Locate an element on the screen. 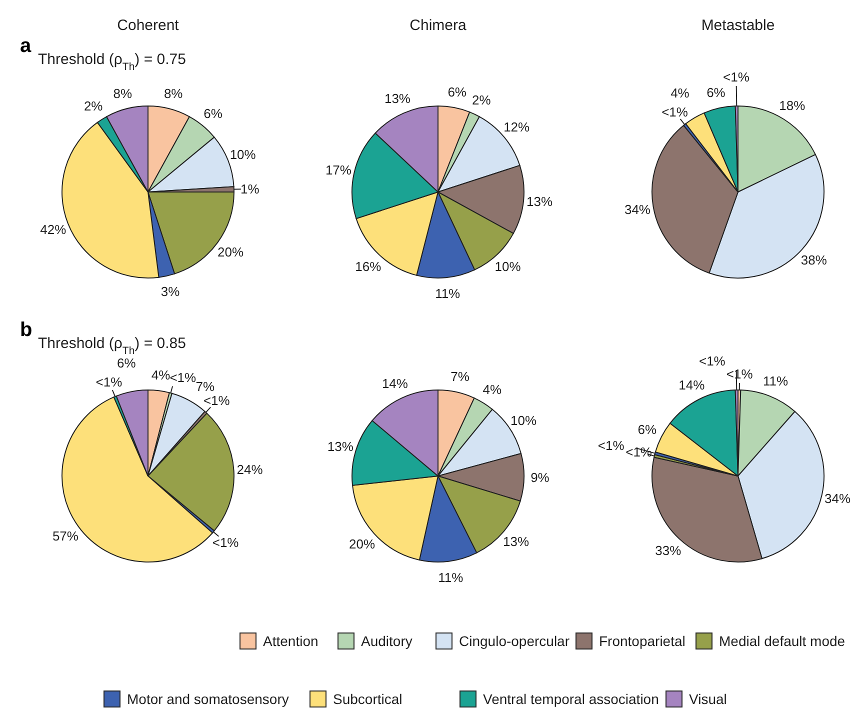  data-label: 18% is located at coordinates (792, 106).